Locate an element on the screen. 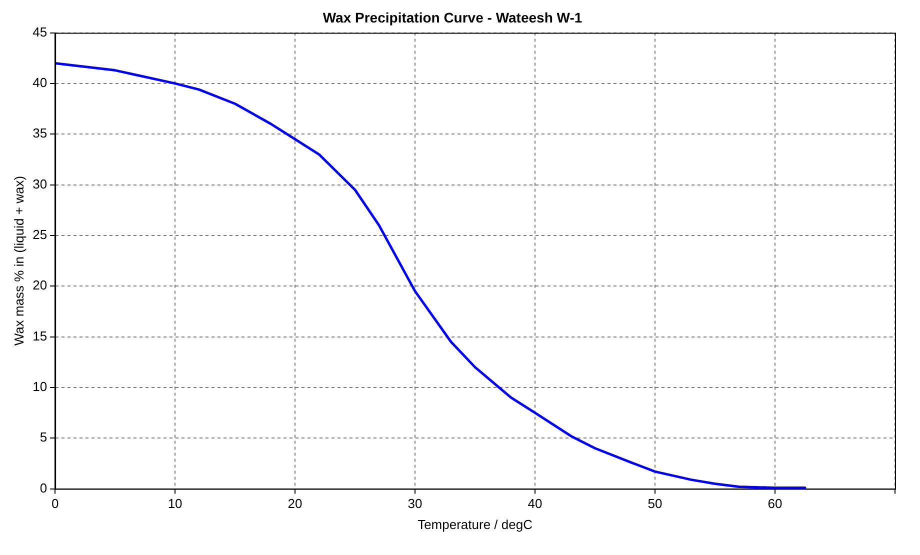  y-tick-label: 25 is located at coordinates (40, 234).